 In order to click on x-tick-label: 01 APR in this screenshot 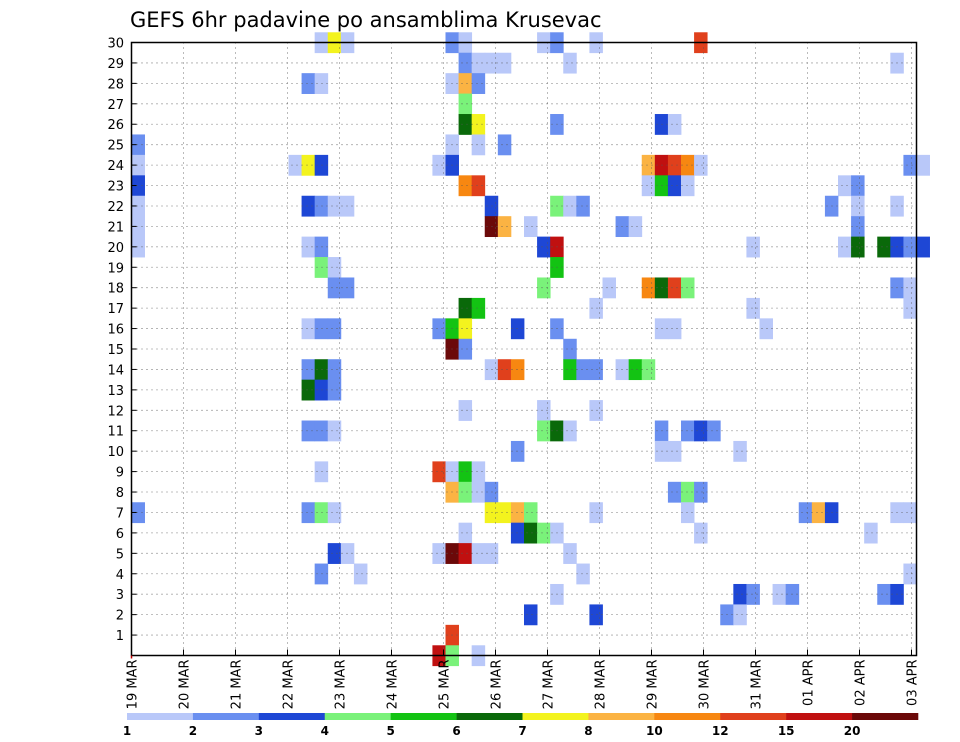, I will do `click(809, 683)`.